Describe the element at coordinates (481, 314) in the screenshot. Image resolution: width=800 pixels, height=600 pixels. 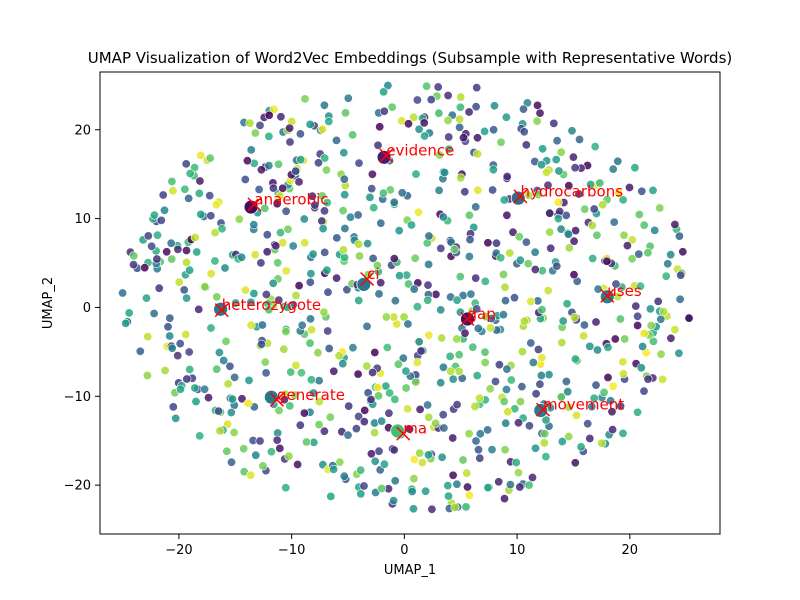
I see `word-label: gap` at that location.